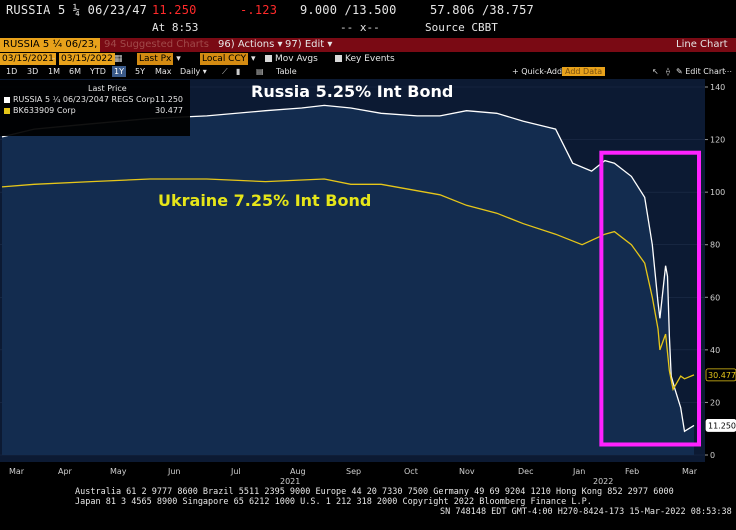  I want to click on x-tick-label: Jun, so click(174, 471).